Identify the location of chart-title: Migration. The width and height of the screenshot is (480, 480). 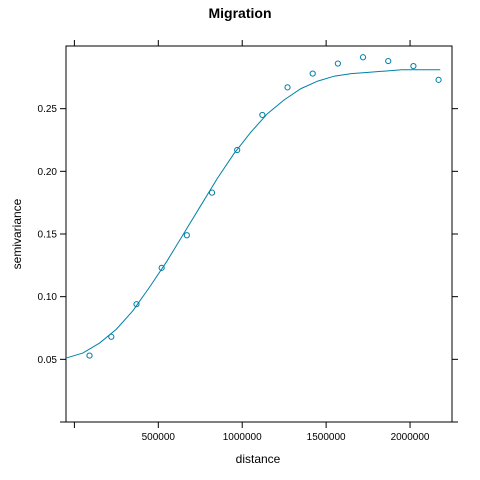
(240, 13).